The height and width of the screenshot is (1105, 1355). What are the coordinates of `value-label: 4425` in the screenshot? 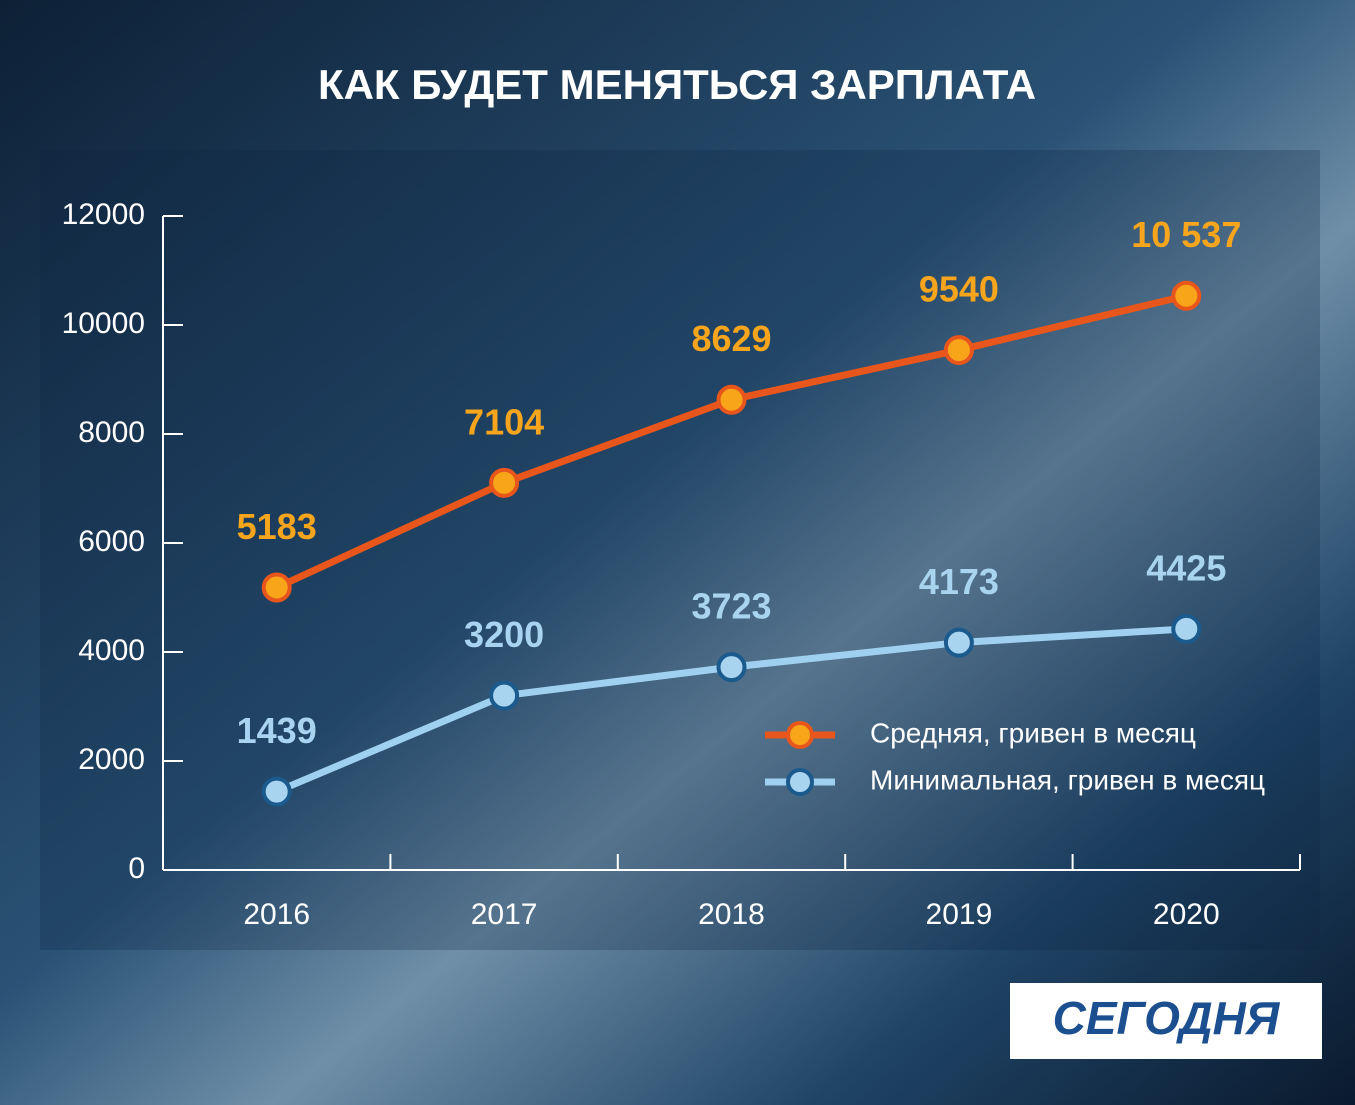 It's located at (1186, 567).